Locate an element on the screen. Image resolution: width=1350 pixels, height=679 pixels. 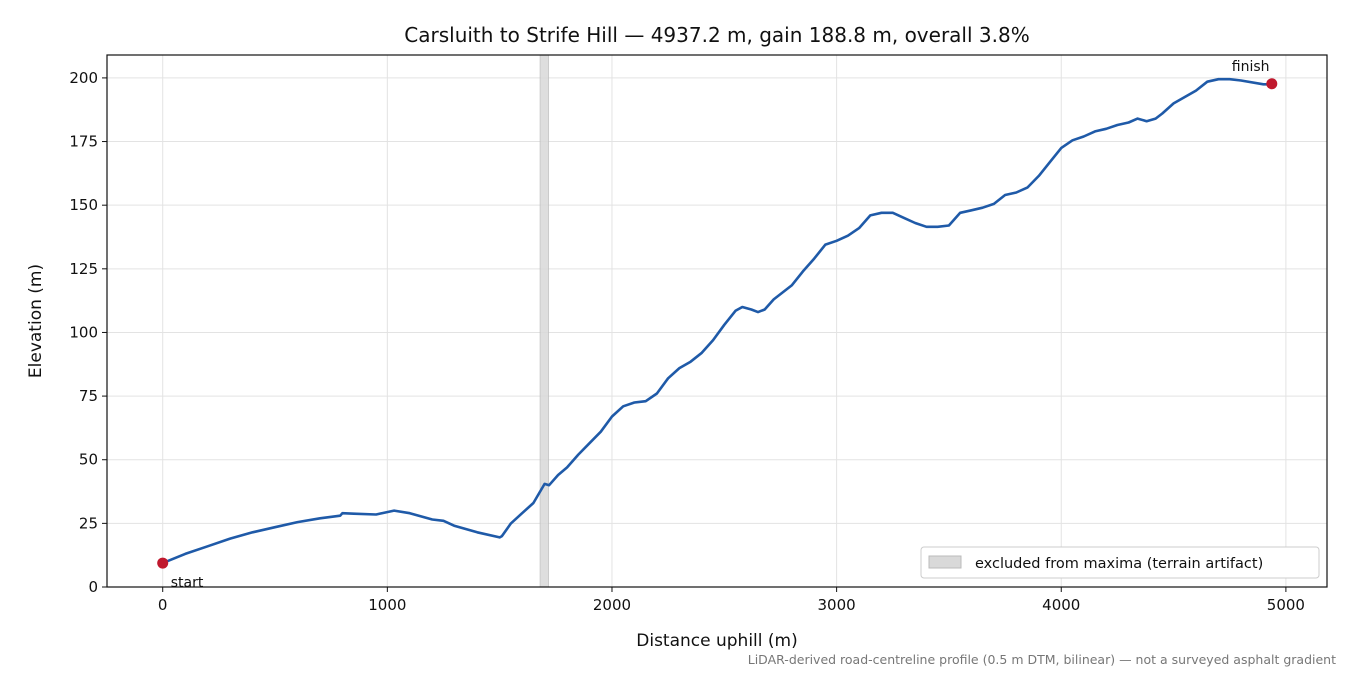
x-tick-label: 5000 is located at coordinates (1286, 605).